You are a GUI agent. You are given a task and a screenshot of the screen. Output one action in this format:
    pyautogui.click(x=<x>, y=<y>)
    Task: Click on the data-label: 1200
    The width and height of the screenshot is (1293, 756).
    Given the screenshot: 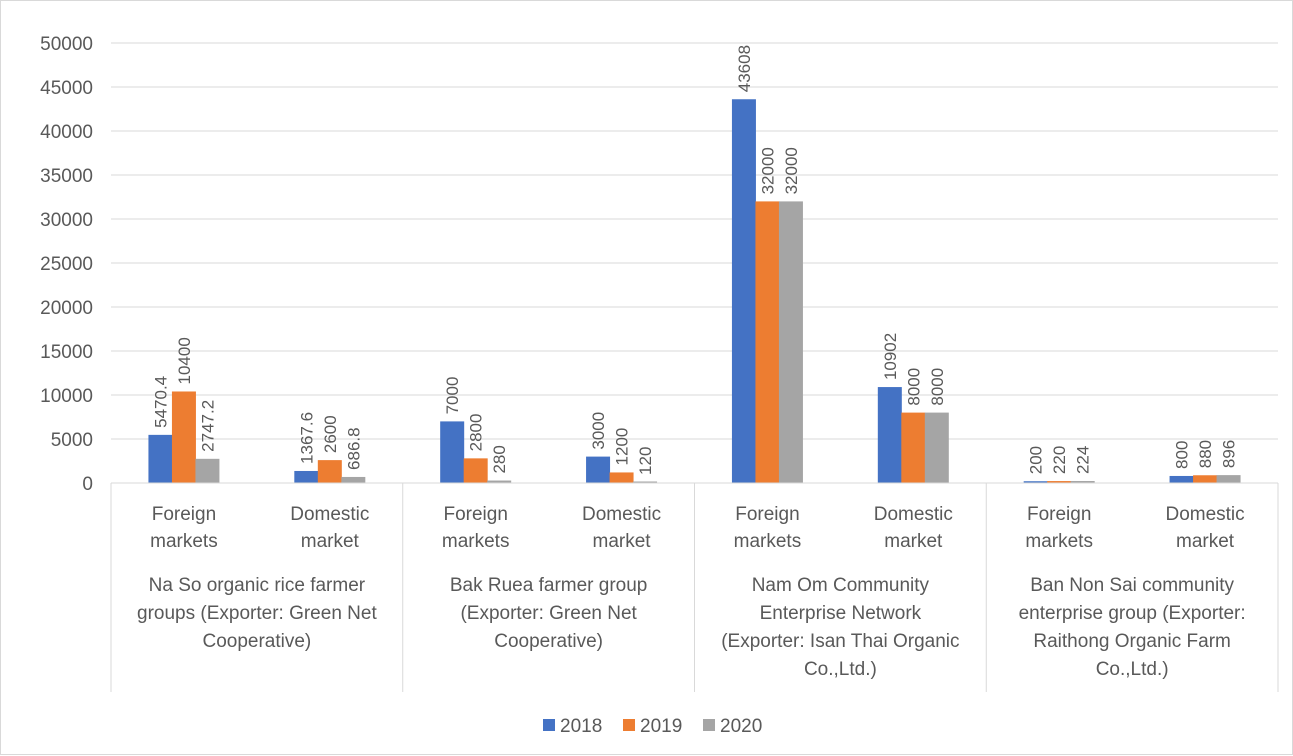 What is the action you would take?
    pyautogui.click(x=622, y=447)
    